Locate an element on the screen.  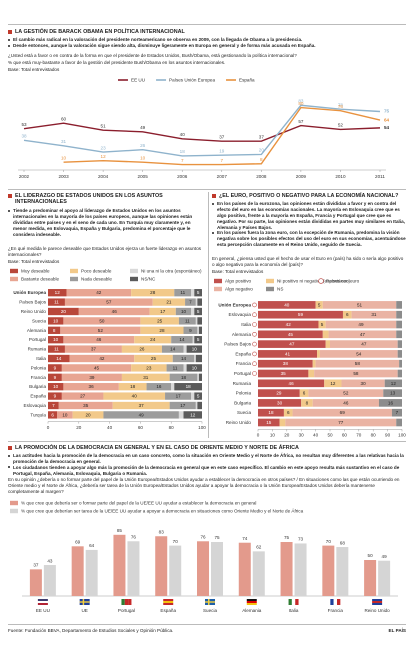
category-label: Portugal is located at coordinates (242, 373).